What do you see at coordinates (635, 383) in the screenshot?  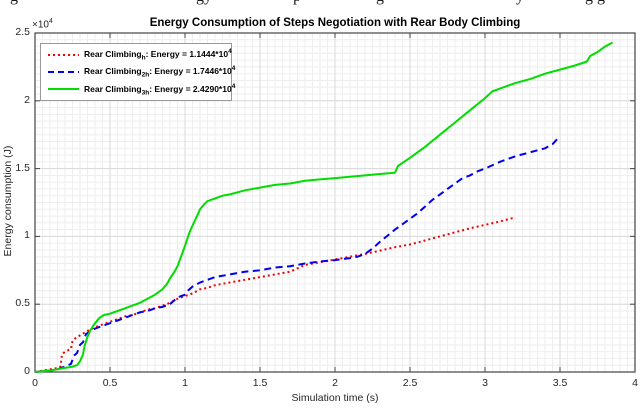 I see `x-tick-label: 4` at bounding box center [635, 383].